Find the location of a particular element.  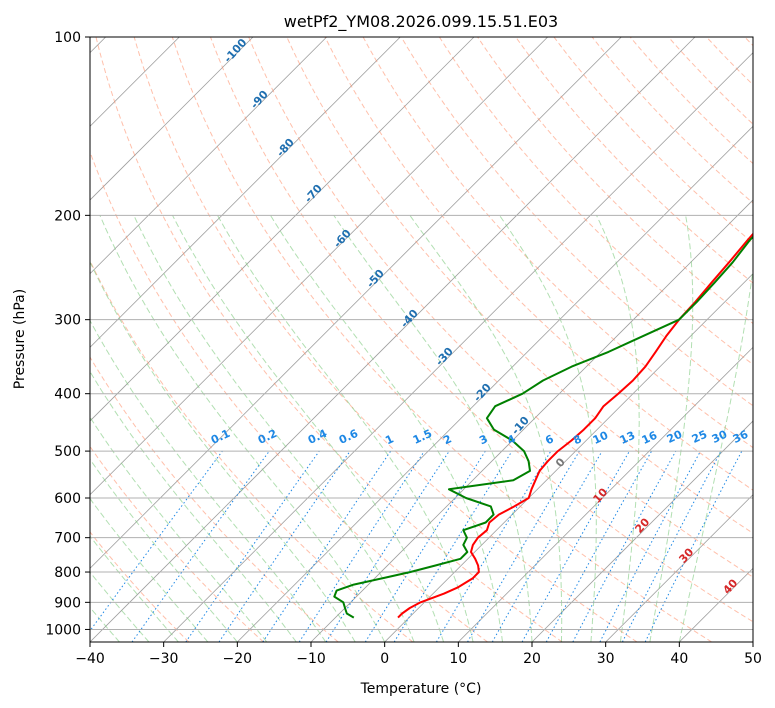

mixing-ratio-label: 13 is located at coordinates (627, 438).